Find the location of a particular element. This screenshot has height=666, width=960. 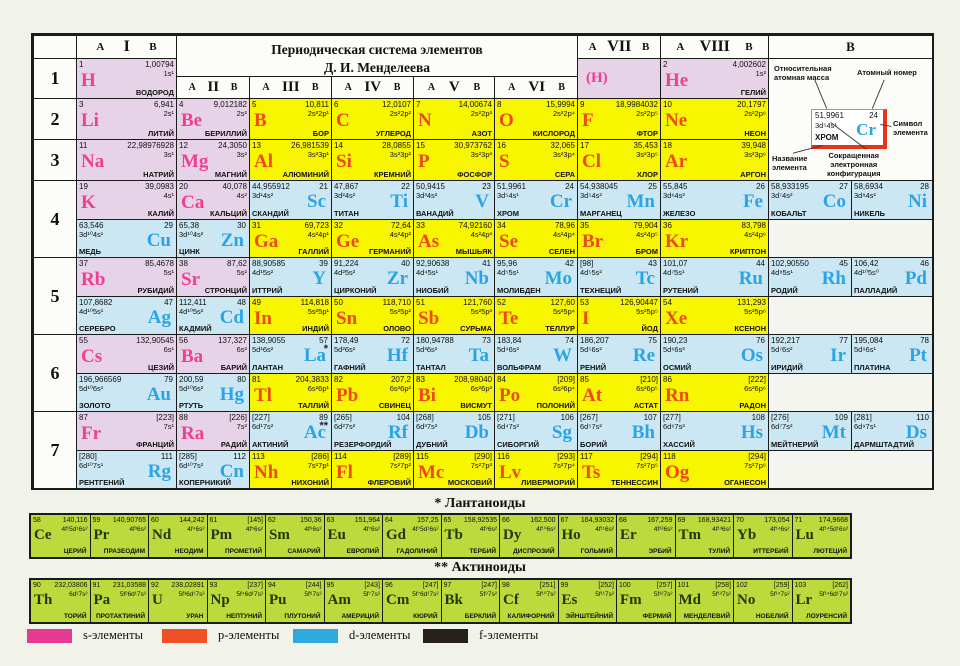

electron-config: 3d⁶4s² is located at coordinates (674, 195).